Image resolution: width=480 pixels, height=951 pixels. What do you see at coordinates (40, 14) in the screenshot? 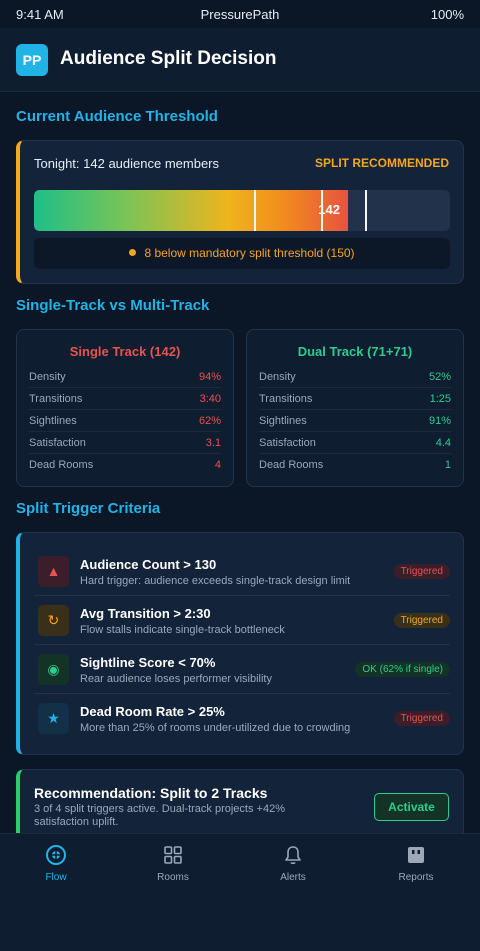
I see `status-time: 9:41 AM` at bounding box center [40, 14].